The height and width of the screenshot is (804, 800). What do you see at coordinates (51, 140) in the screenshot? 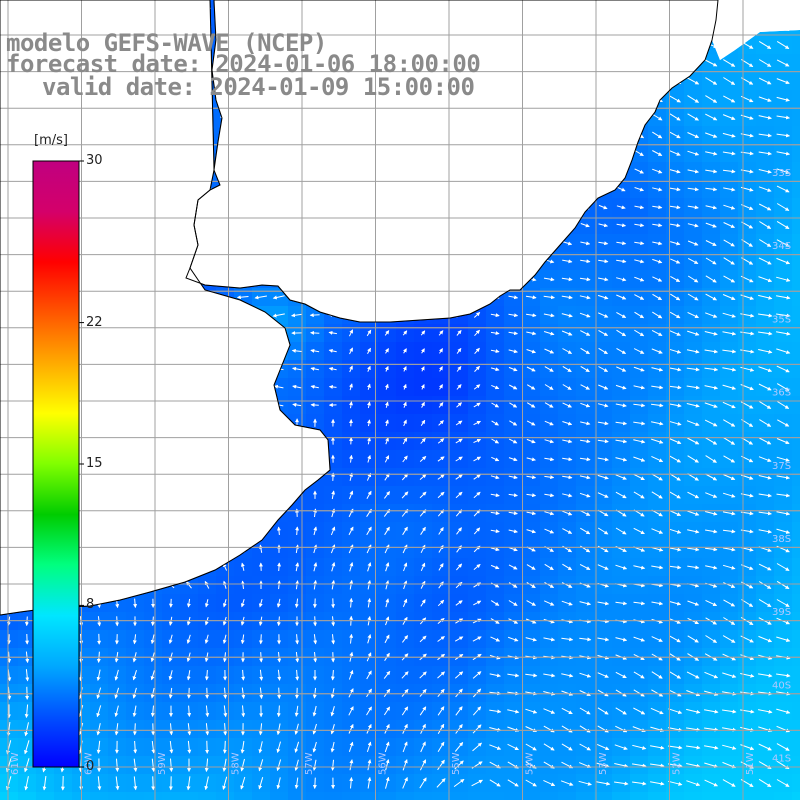
I see `colorbar-unit: [m/s]` at bounding box center [51, 140].